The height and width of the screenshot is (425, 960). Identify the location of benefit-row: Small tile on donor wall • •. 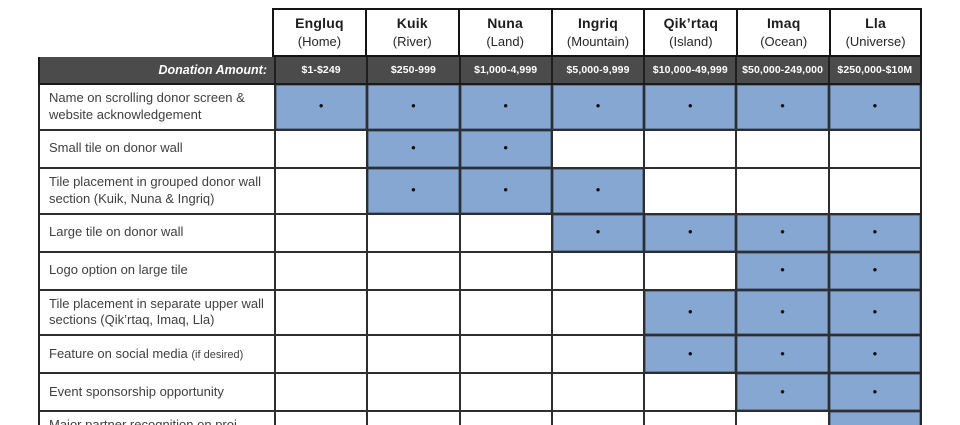
(480, 147).